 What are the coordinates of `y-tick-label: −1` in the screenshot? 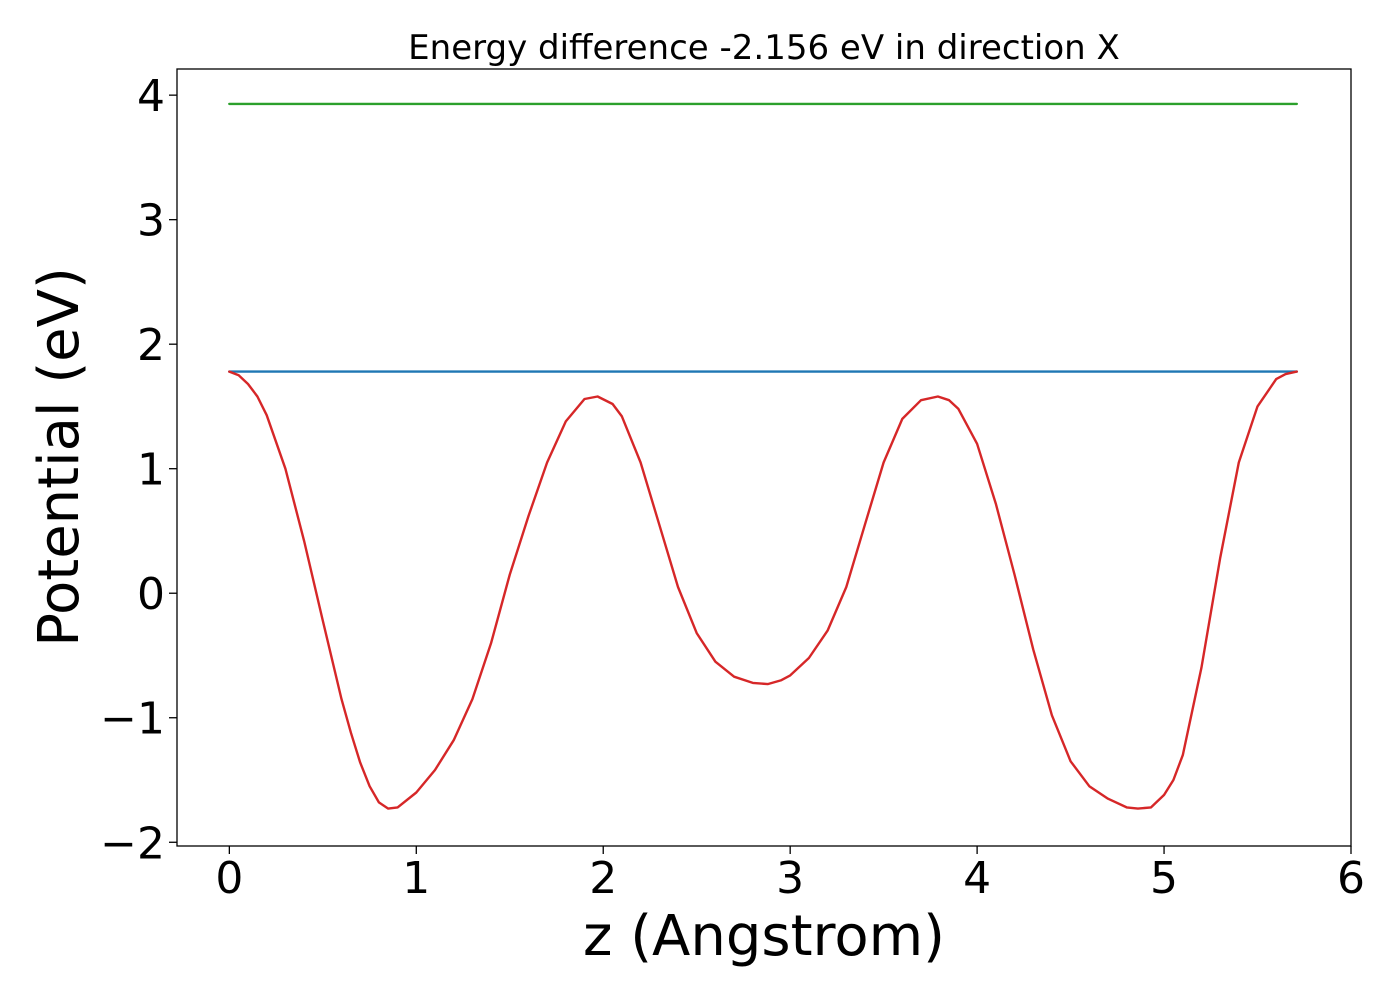 It's located at (132, 719).